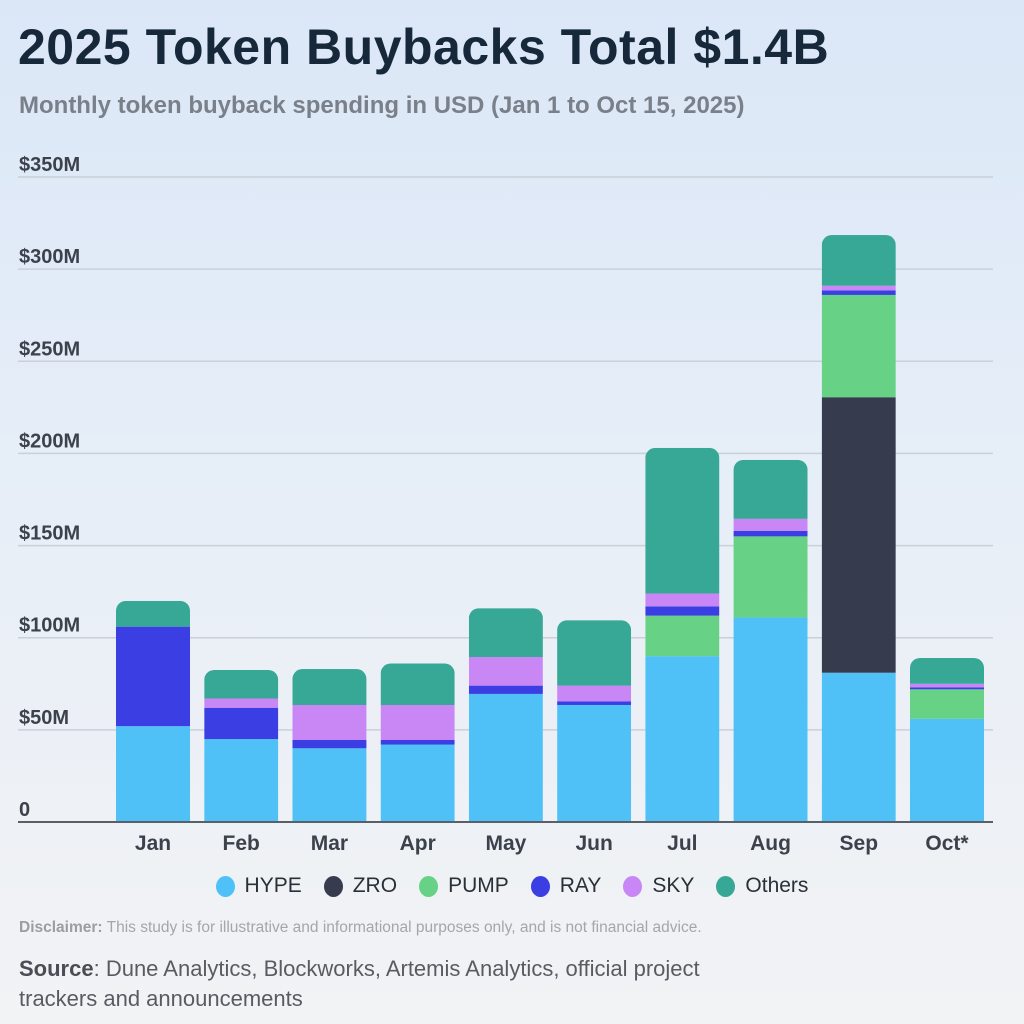 The width and height of the screenshot is (1024, 1024). I want to click on legend-label: Others, so click(777, 885).